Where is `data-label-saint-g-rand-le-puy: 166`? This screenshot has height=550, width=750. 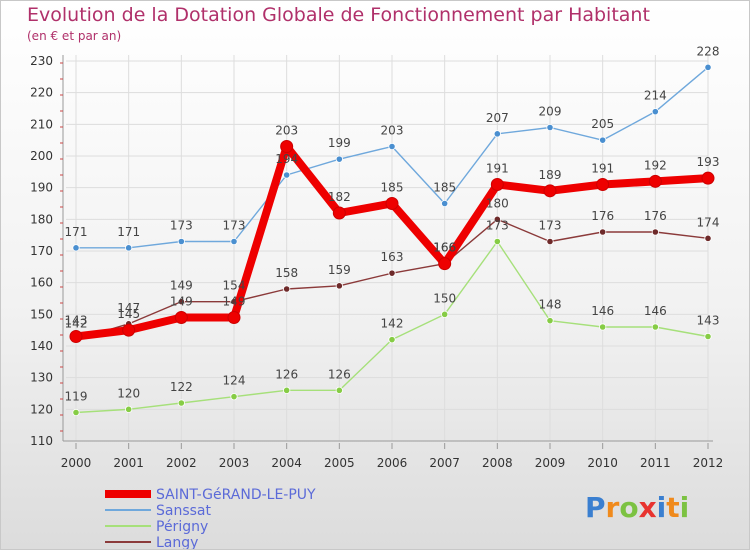 data-label-saint-g-rand-le-puy: 166 is located at coordinates (444, 248).